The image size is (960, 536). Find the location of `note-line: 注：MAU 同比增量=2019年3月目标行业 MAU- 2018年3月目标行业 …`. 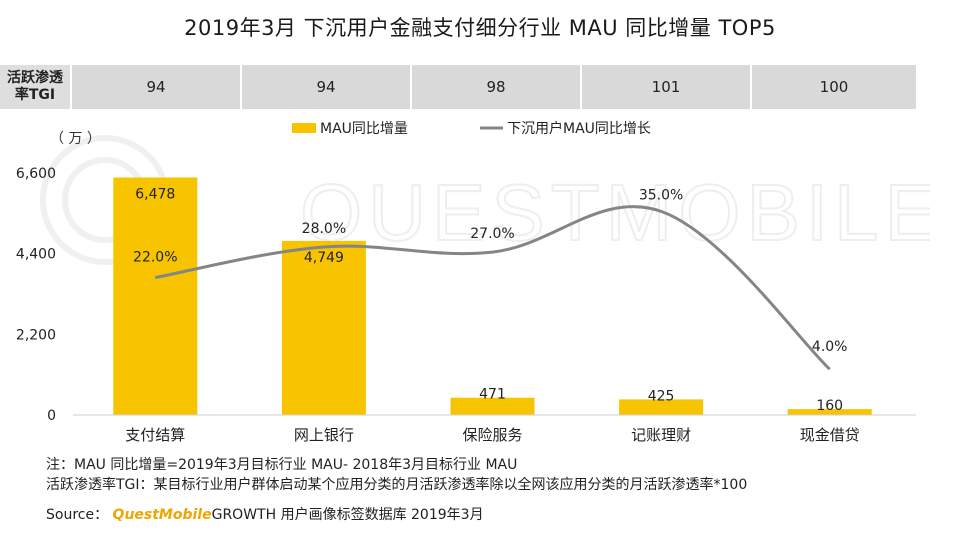

note-line: 注：MAU 同比增量=2019年3月目标行业 MAU- 2018年3月目标行业 … is located at coordinates (282, 465).